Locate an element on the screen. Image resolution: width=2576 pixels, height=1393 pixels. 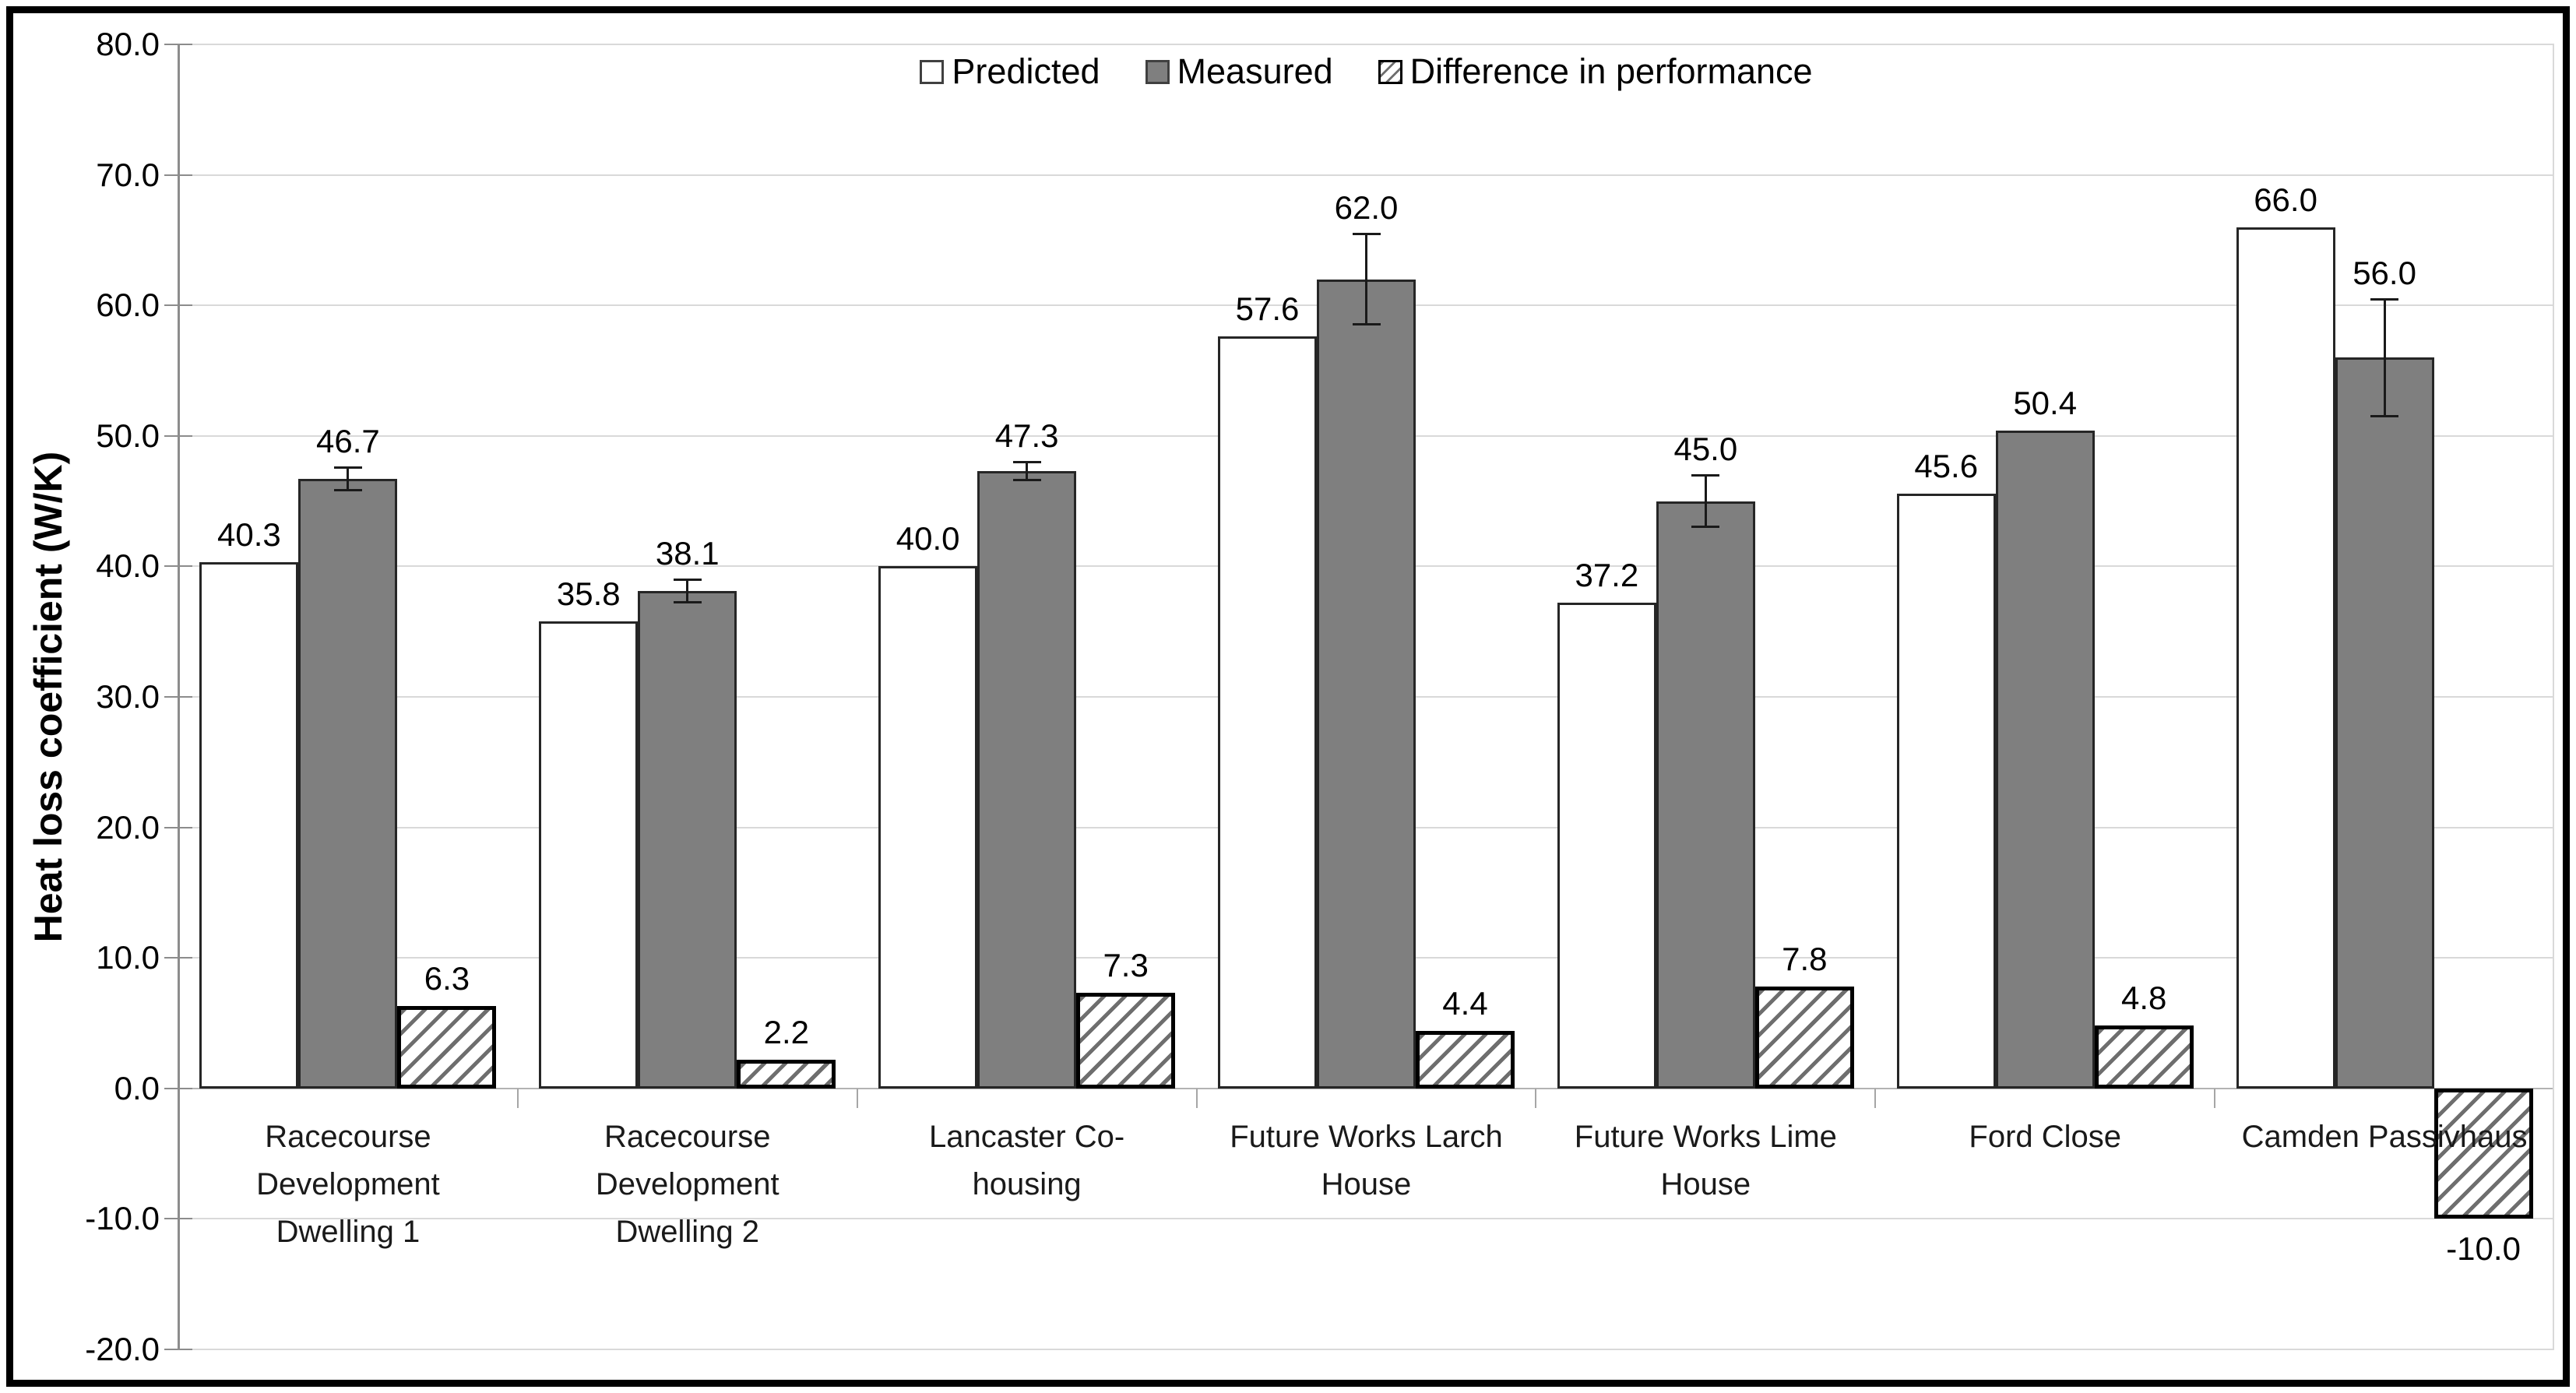
gridline--20 is located at coordinates (1366, 1350).